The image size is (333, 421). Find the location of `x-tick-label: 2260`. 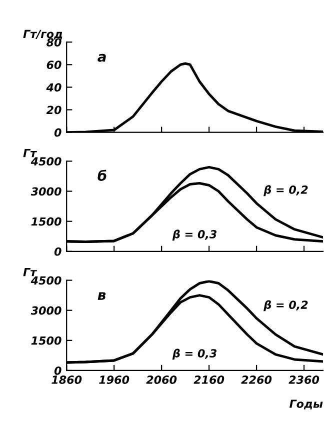

x-tick-label: 2260 is located at coordinates (256, 380).